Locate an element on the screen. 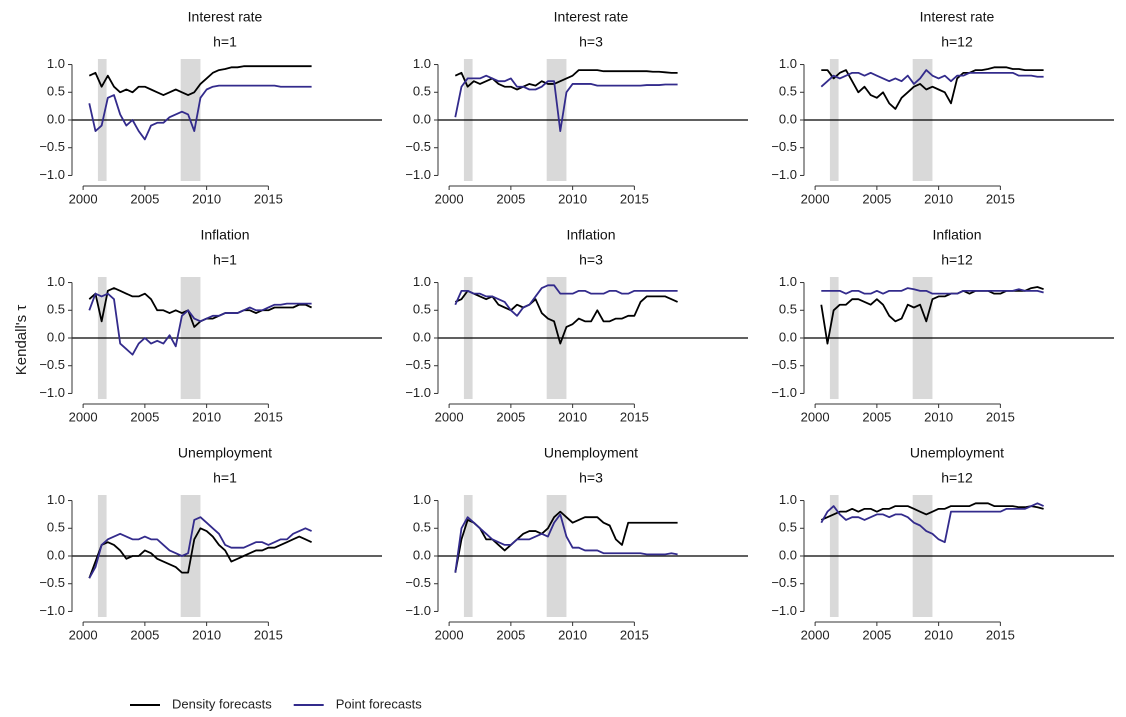  legend-label: Density forecasts is located at coordinates (222, 703).